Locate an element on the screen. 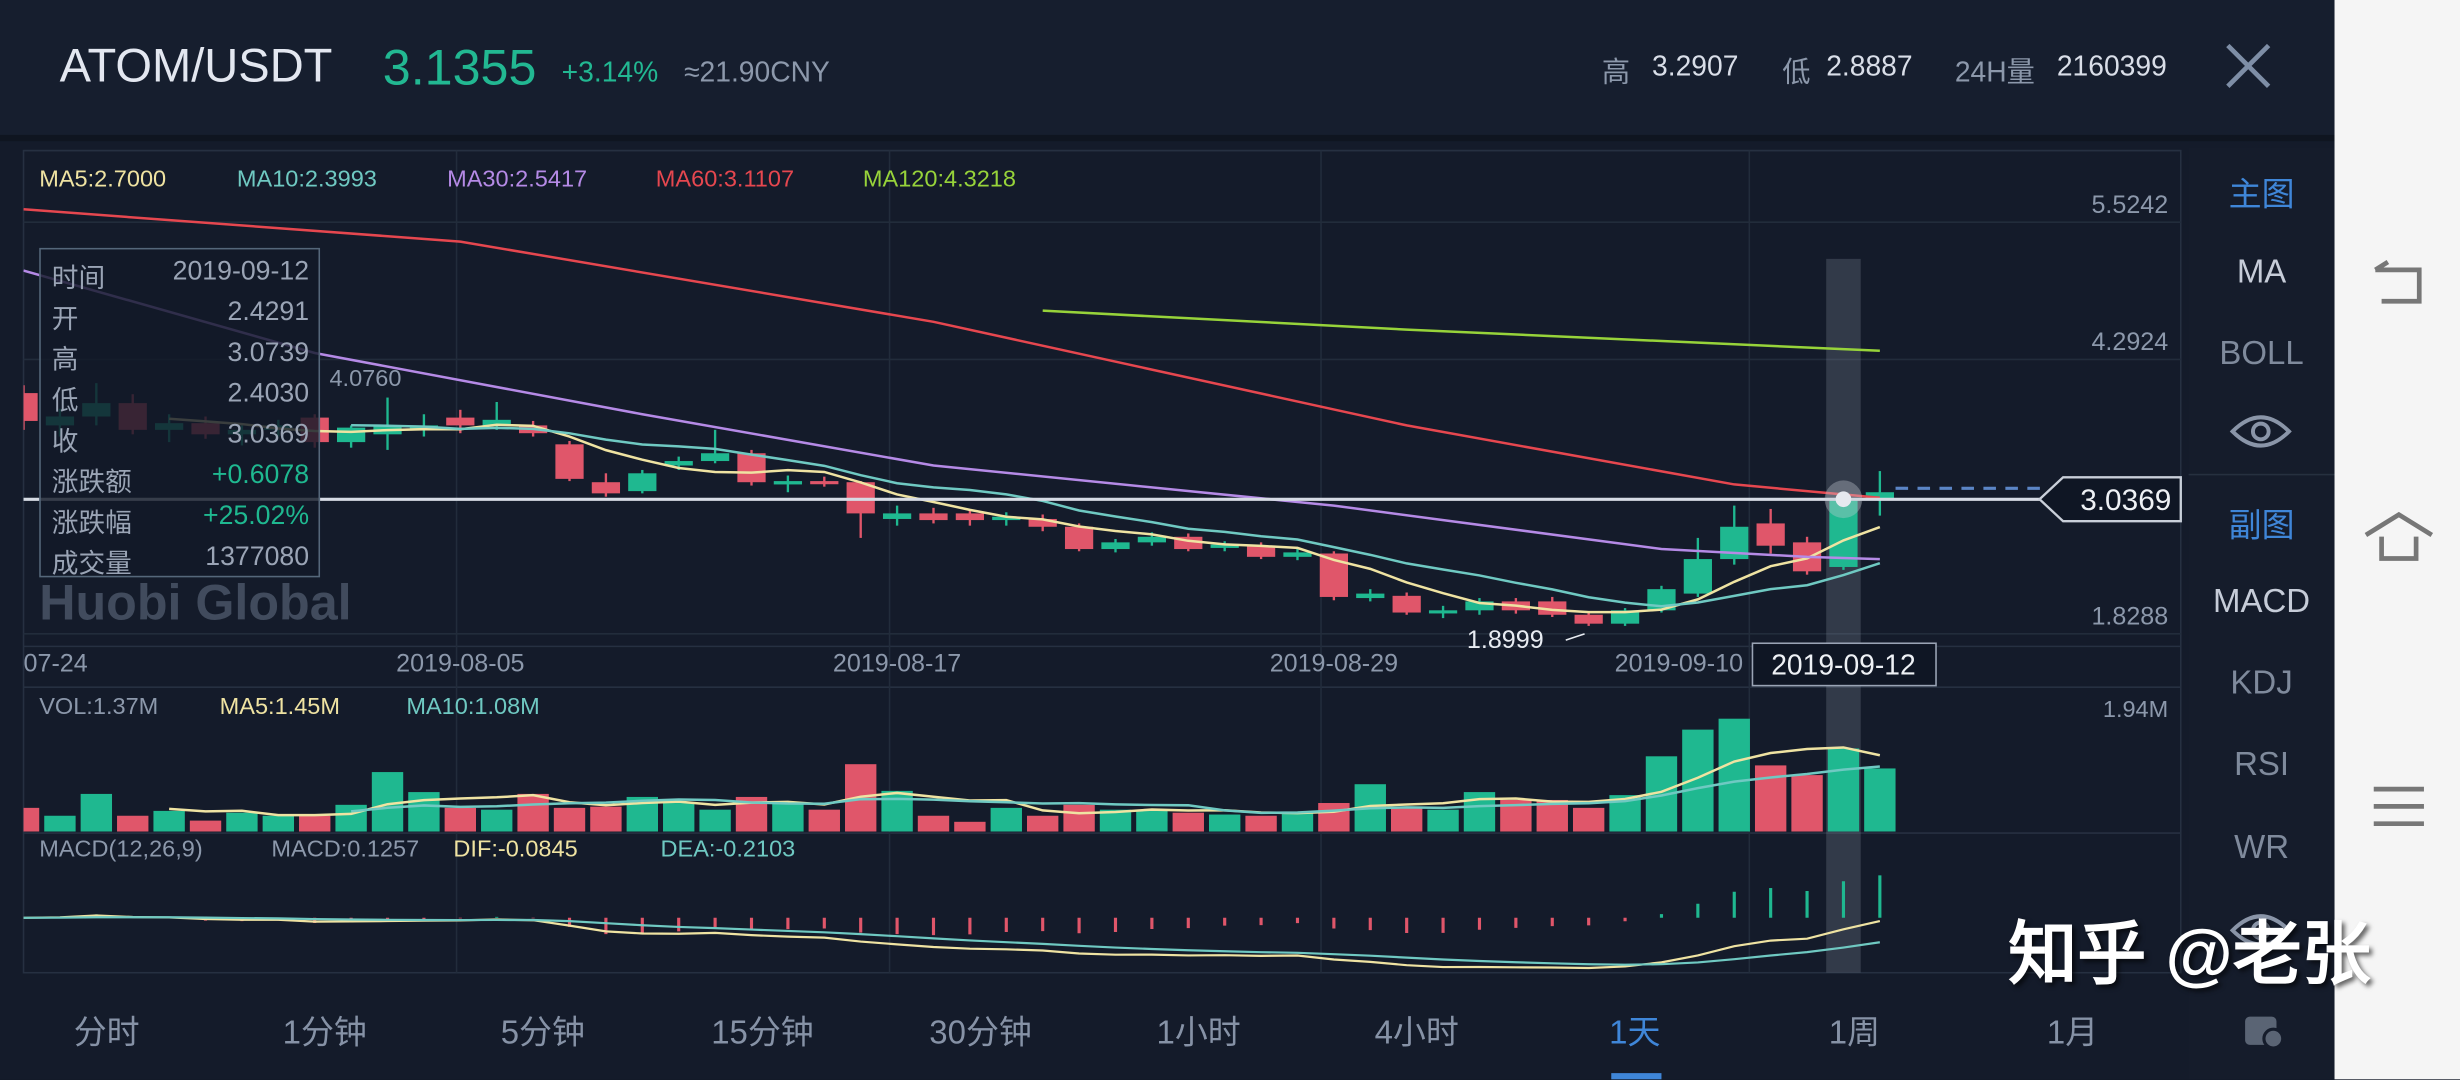 The height and width of the screenshot is (1080, 2460). vol-24h-label: 24H量 is located at coordinates (1994, 72).